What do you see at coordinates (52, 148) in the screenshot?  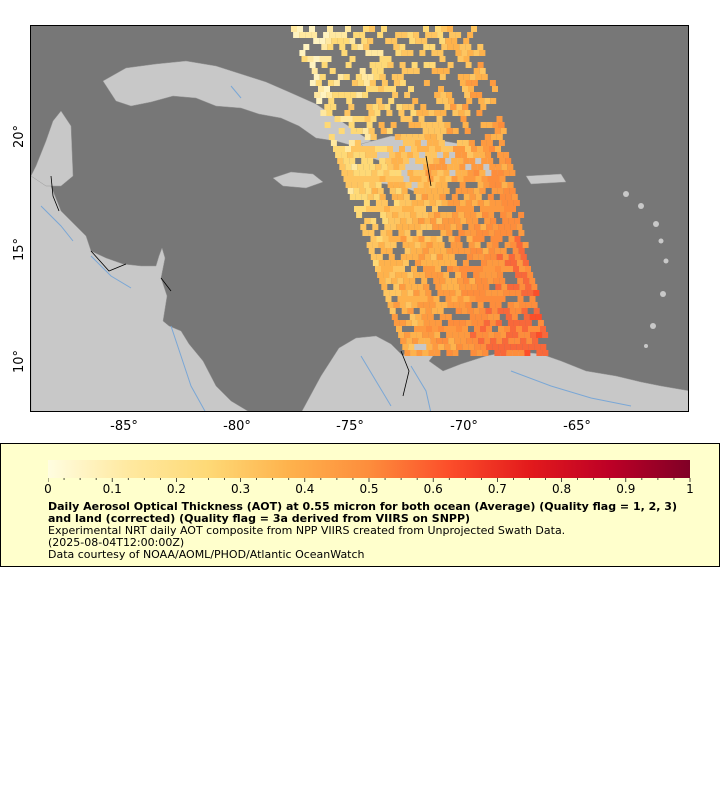 I see `yucatan-land` at bounding box center [52, 148].